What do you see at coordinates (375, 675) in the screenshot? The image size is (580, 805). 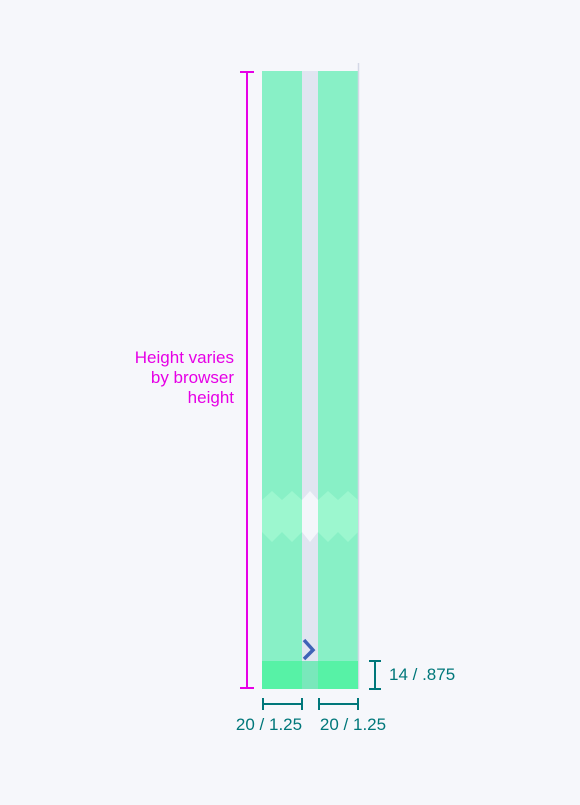 I see `footer-dimension` at bounding box center [375, 675].